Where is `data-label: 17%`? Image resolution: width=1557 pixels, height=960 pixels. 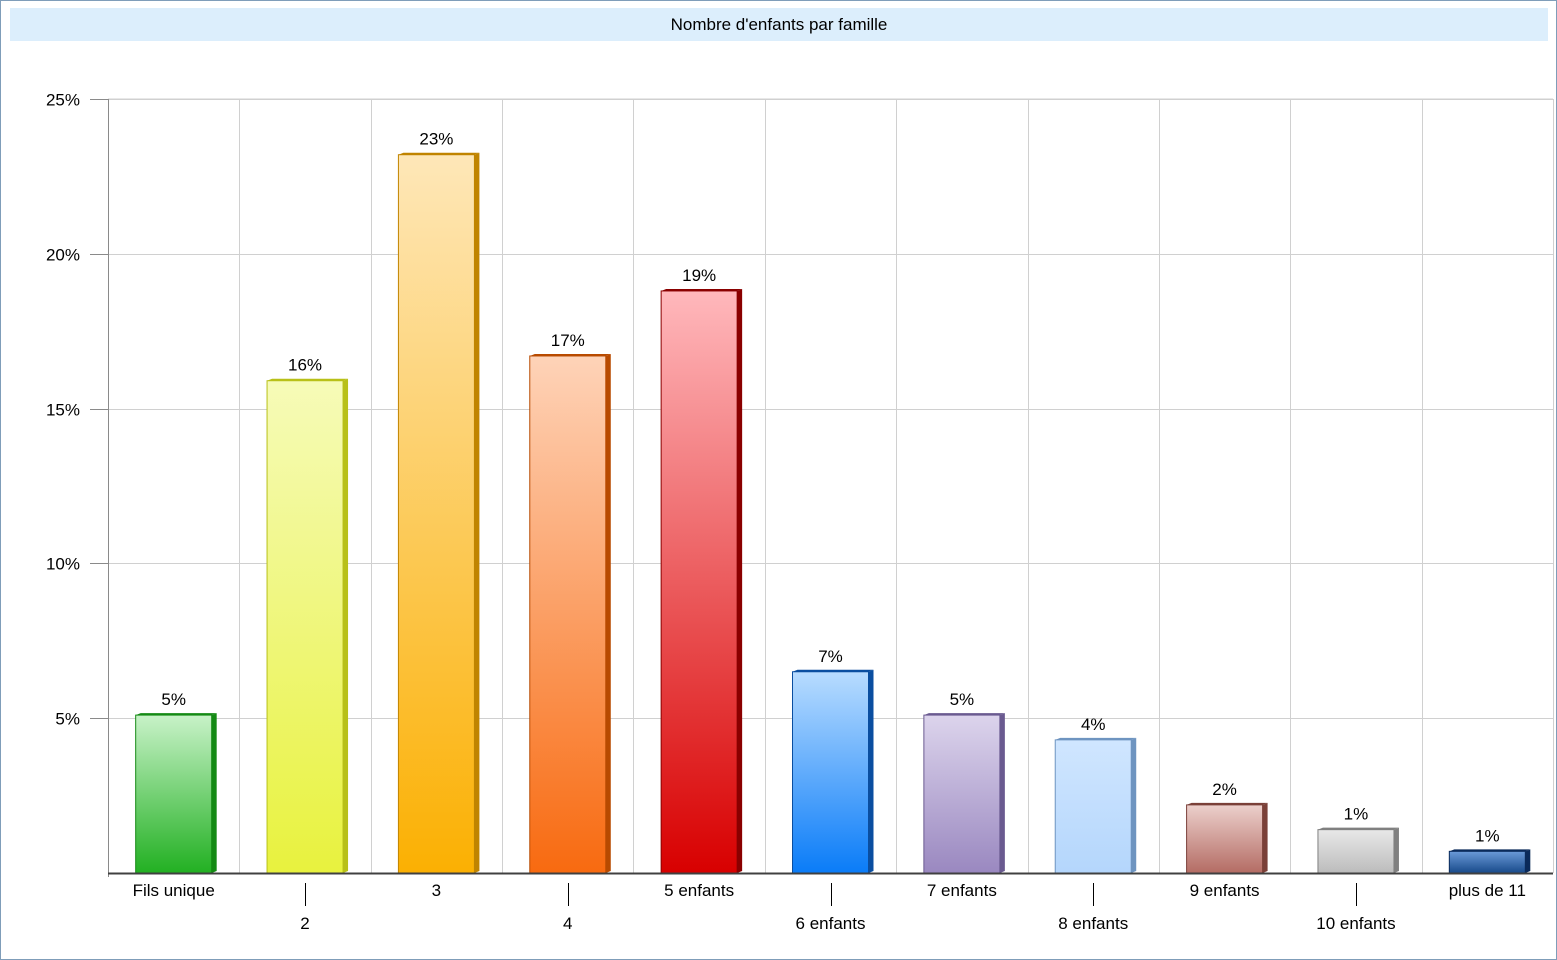 data-label: 17% is located at coordinates (568, 340).